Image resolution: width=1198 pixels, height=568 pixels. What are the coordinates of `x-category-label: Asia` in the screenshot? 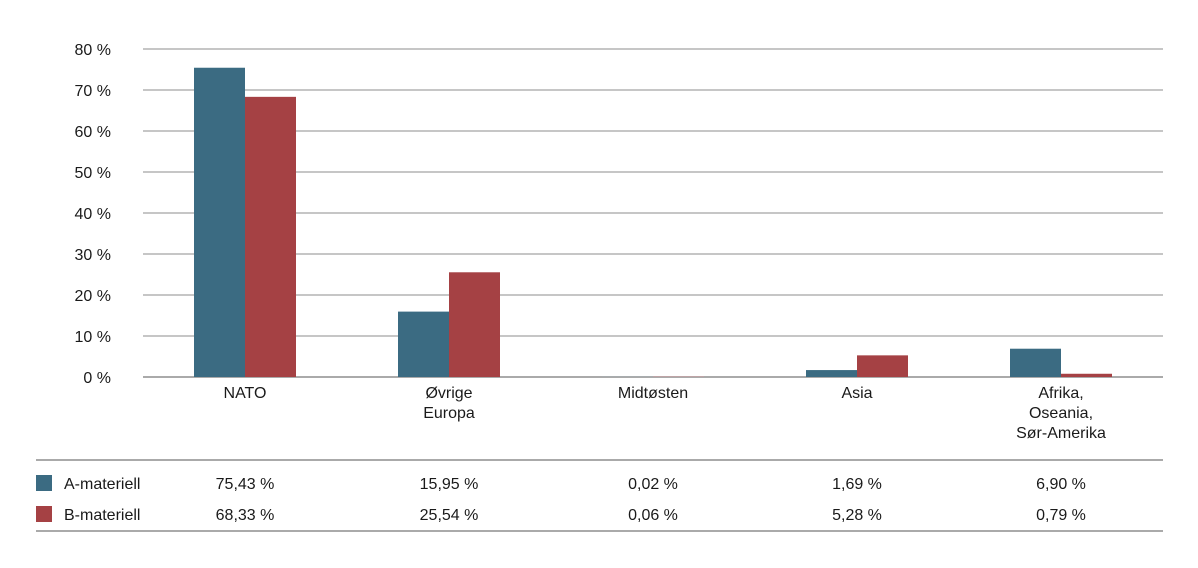 It's located at (856, 393).